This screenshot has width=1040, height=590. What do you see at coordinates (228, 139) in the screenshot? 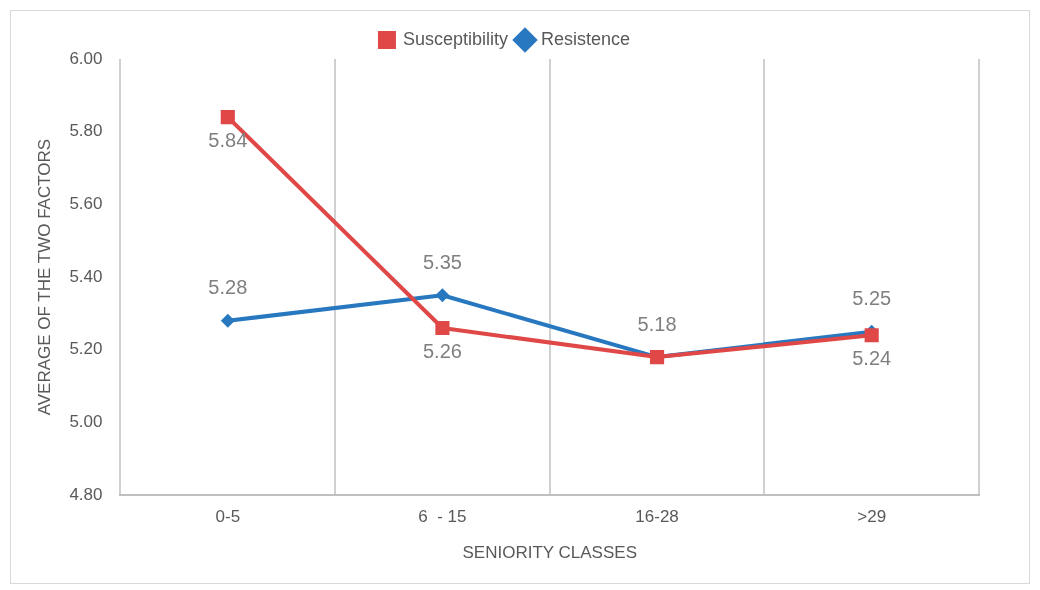
I see `data-label: 5.84` at bounding box center [228, 139].